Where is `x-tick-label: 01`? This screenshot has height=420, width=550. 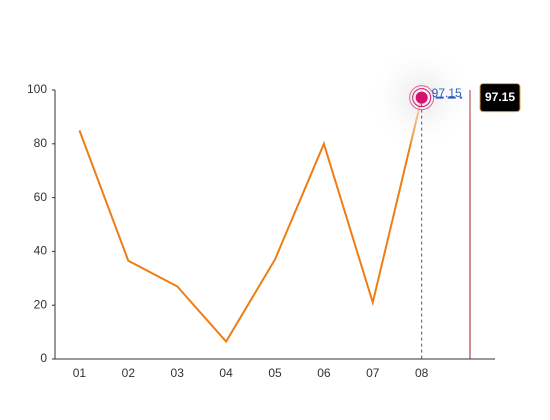 x-tick-label: 01 is located at coordinates (80, 373).